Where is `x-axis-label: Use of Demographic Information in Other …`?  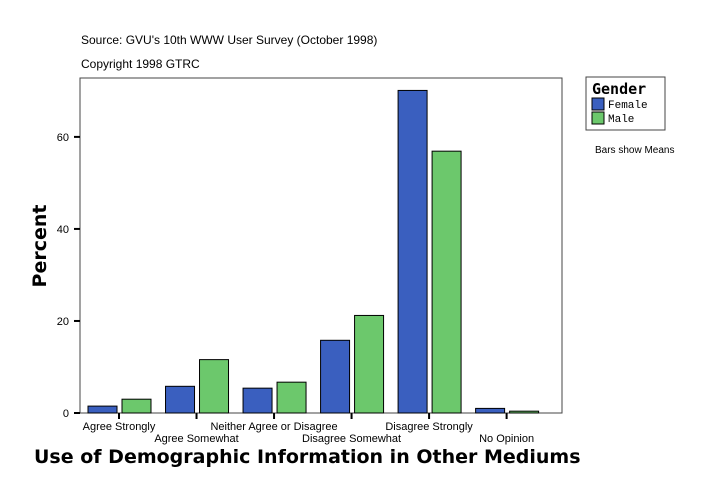 x-axis-label: Use of Demographic Information in Other … is located at coordinates (307, 457).